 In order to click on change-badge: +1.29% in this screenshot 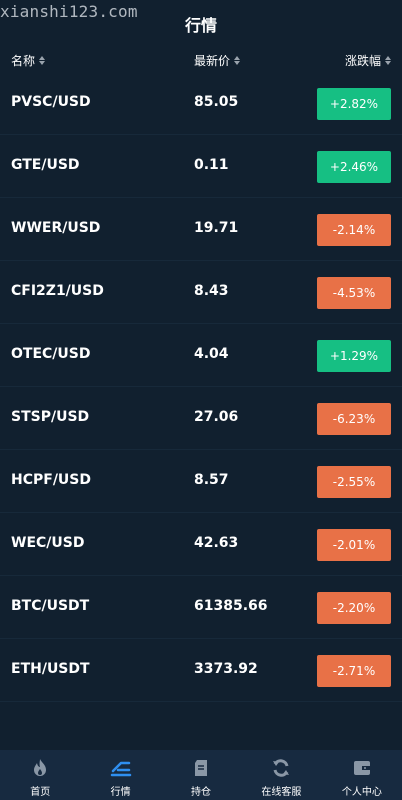, I will do `click(354, 356)`.